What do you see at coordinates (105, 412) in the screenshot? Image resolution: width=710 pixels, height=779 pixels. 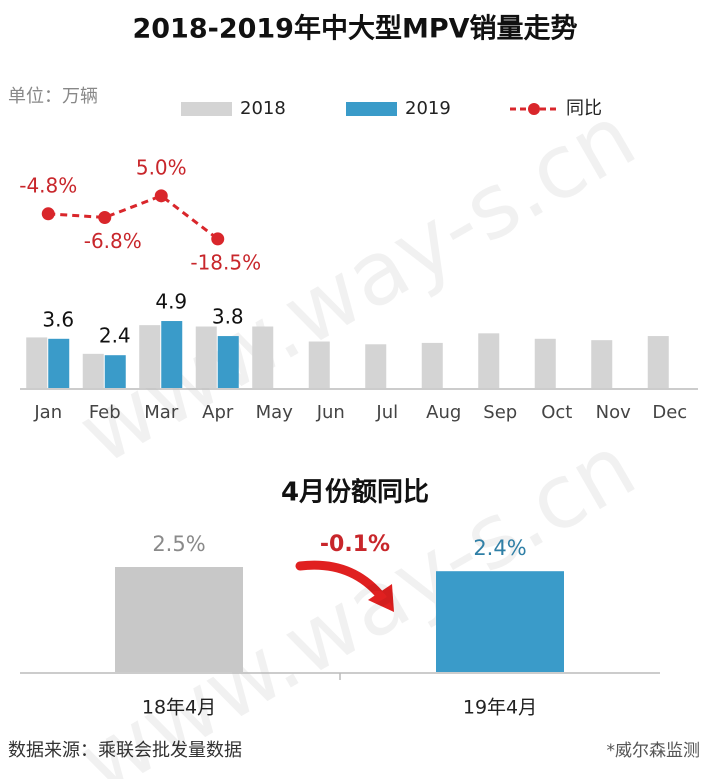 I see `x-tick-label: Feb` at bounding box center [105, 412].